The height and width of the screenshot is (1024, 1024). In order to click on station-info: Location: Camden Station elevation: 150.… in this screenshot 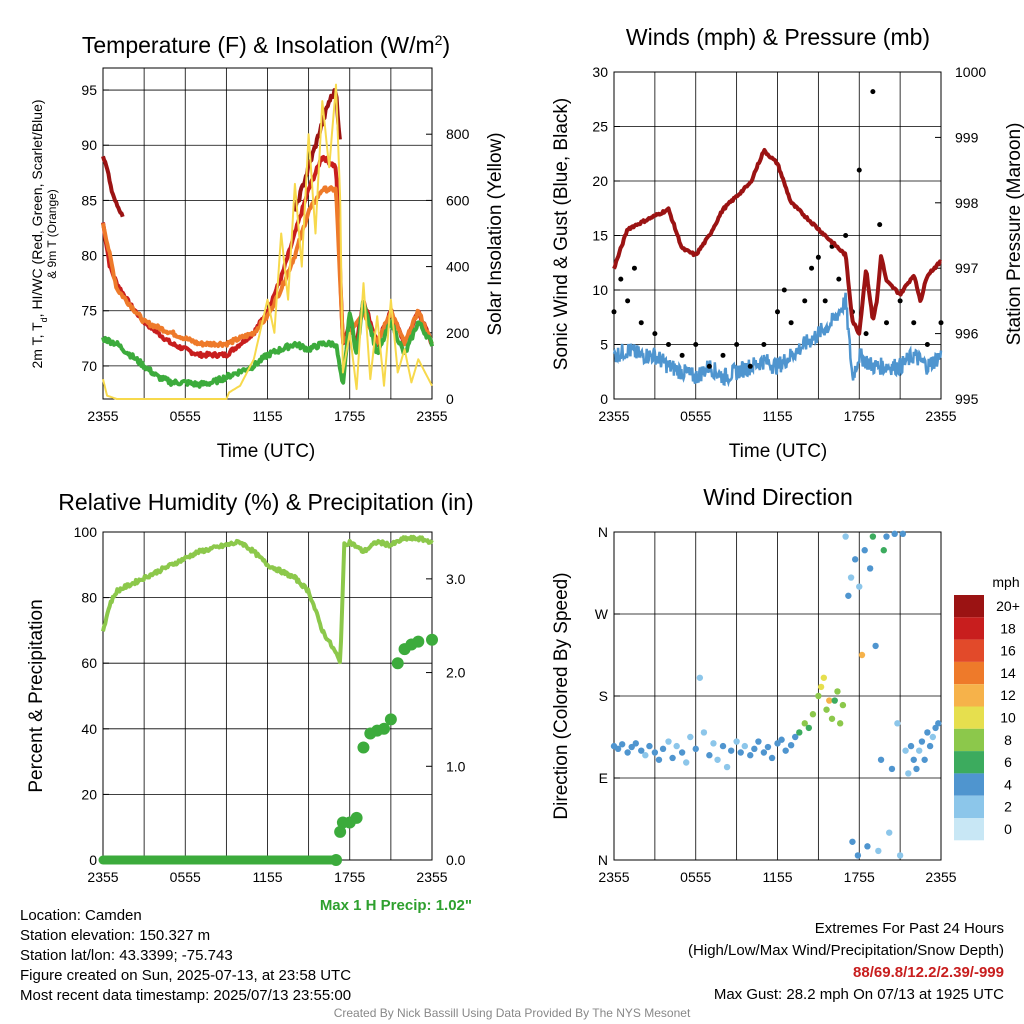, I will do `click(185, 956)`.